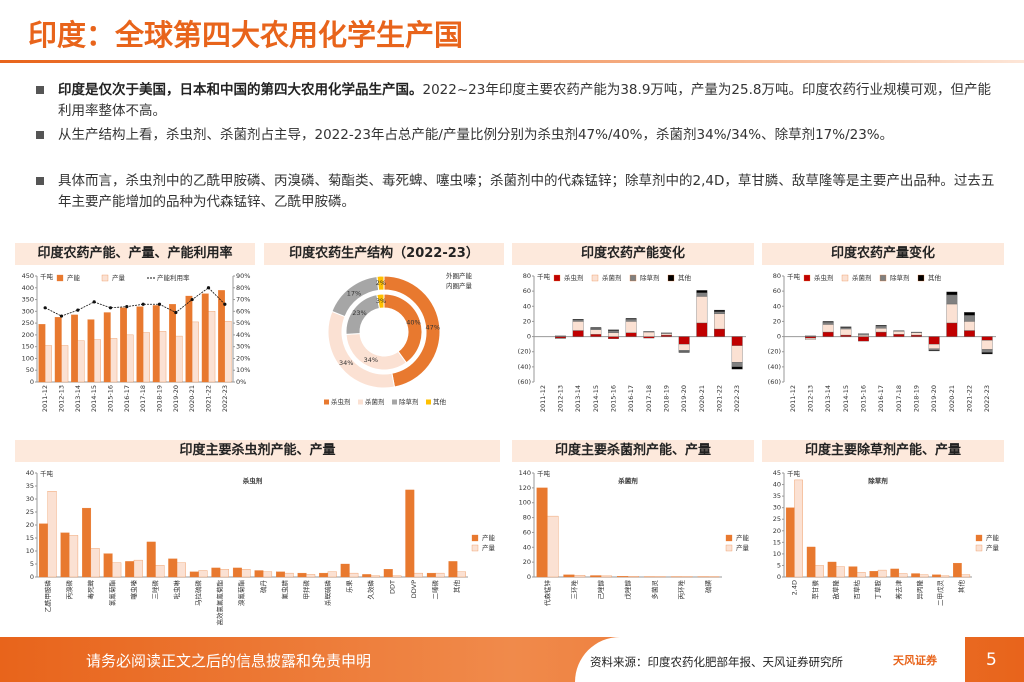 This screenshot has width=1024, height=682. What do you see at coordinates (413, 322) in the screenshot?
I see `pie-label: 40%` at bounding box center [413, 322].